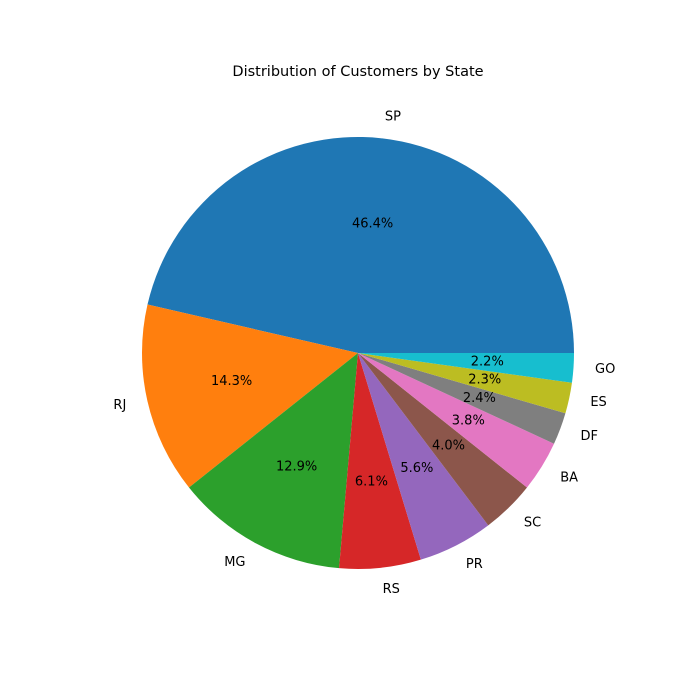 The width and height of the screenshot is (700, 700). Describe the element at coordinates (605, 369) in the screenshot. I see `slice-label-go: GO` at that location.